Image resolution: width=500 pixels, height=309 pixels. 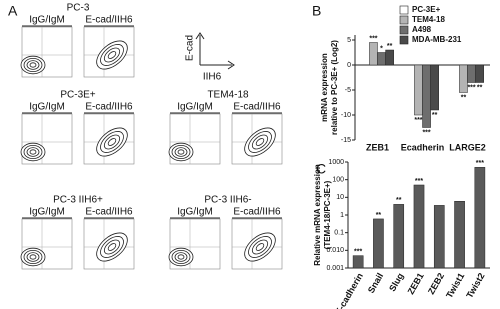 What do you see at coordinates (212, 77) in the screenshot?
I see `axis-label: IIH6` at bounding box center [212, 77].